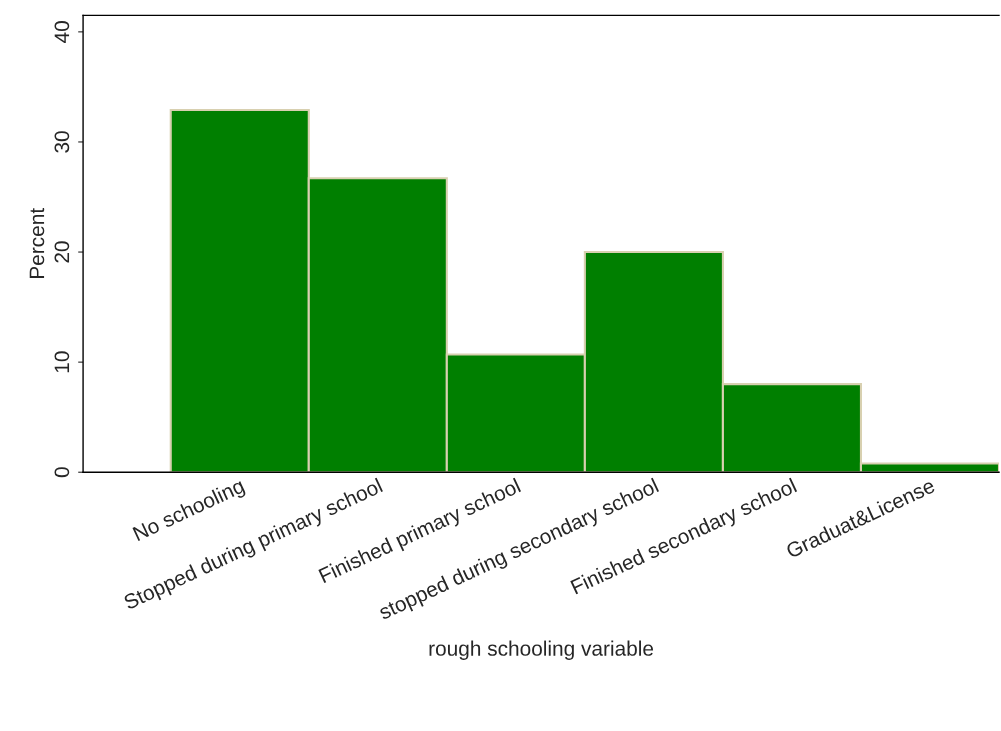 Image resolution: width=1001 pixels, height=731 pixels. Describe the element at coordinates (62, 32) in the screenshot. I see `y-tick-label: 40` at that location.